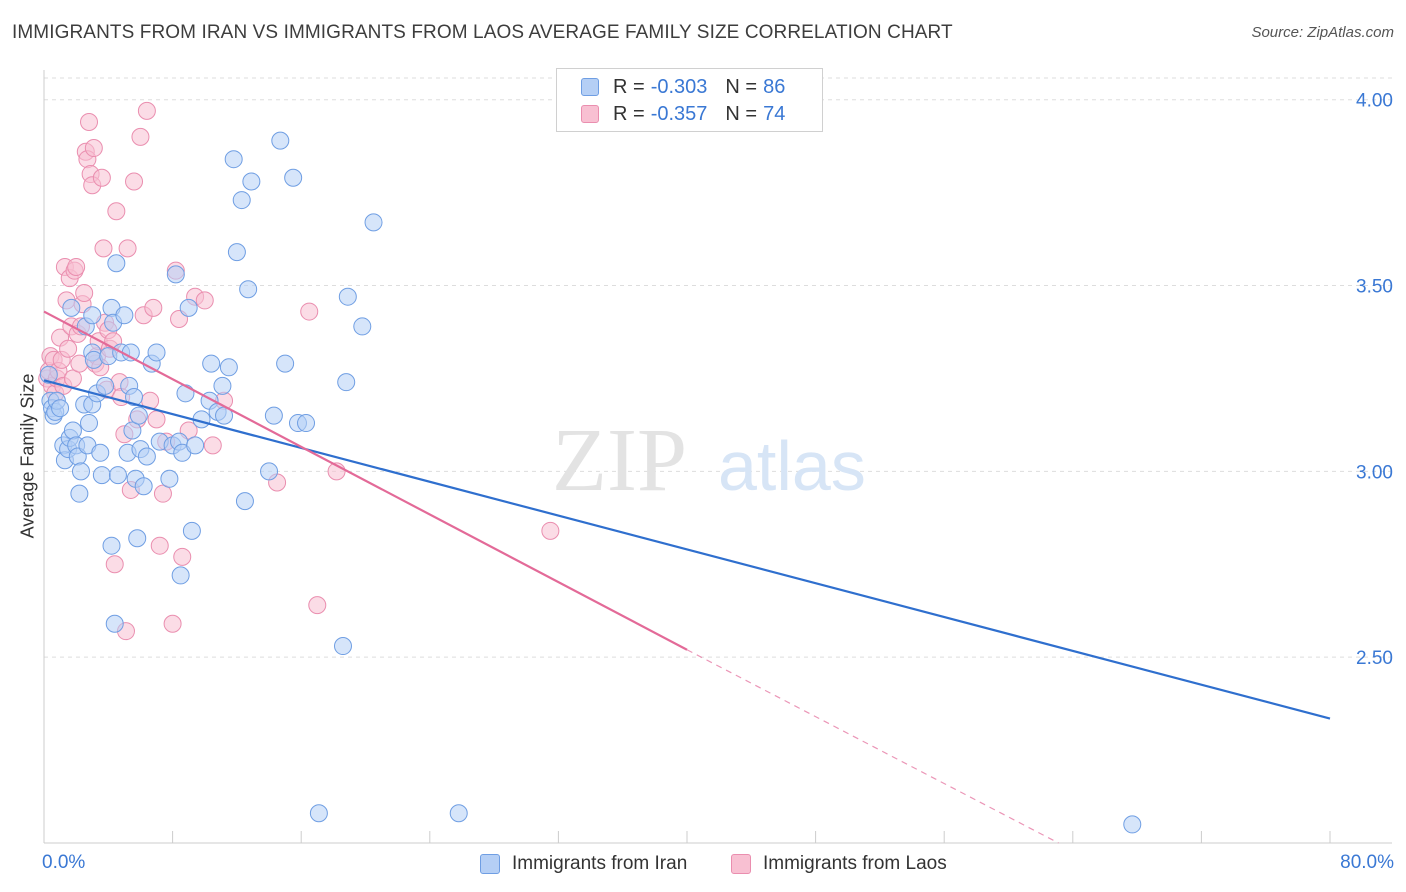 Image resolution: width=1406 pixels, height=892 pixels. What do you see at coordinates (64, 862) in the screenshot?
I see `x-tick-min: 0.0%` at bounding box center [64, 862].